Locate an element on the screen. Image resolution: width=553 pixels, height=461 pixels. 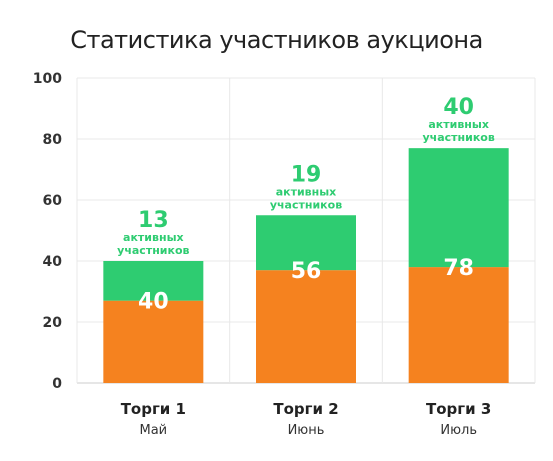
bar-inner-label: 56 is located at coordinates (306, 271).